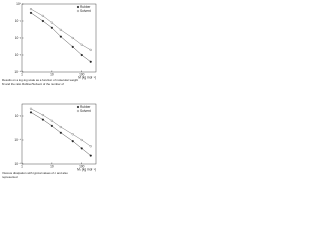 Image resolution: width=320 pixels, height=240 pixels. Describe the element at coordinates (19, 4) in the screenshot. I see `y-tick-label: 10⁰` at that location.